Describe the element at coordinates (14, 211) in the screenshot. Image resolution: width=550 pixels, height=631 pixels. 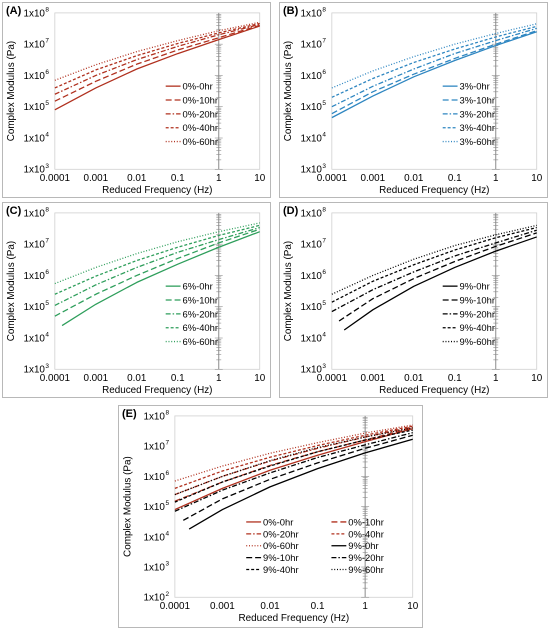
I see `panel-label-c: (C)` at that location.